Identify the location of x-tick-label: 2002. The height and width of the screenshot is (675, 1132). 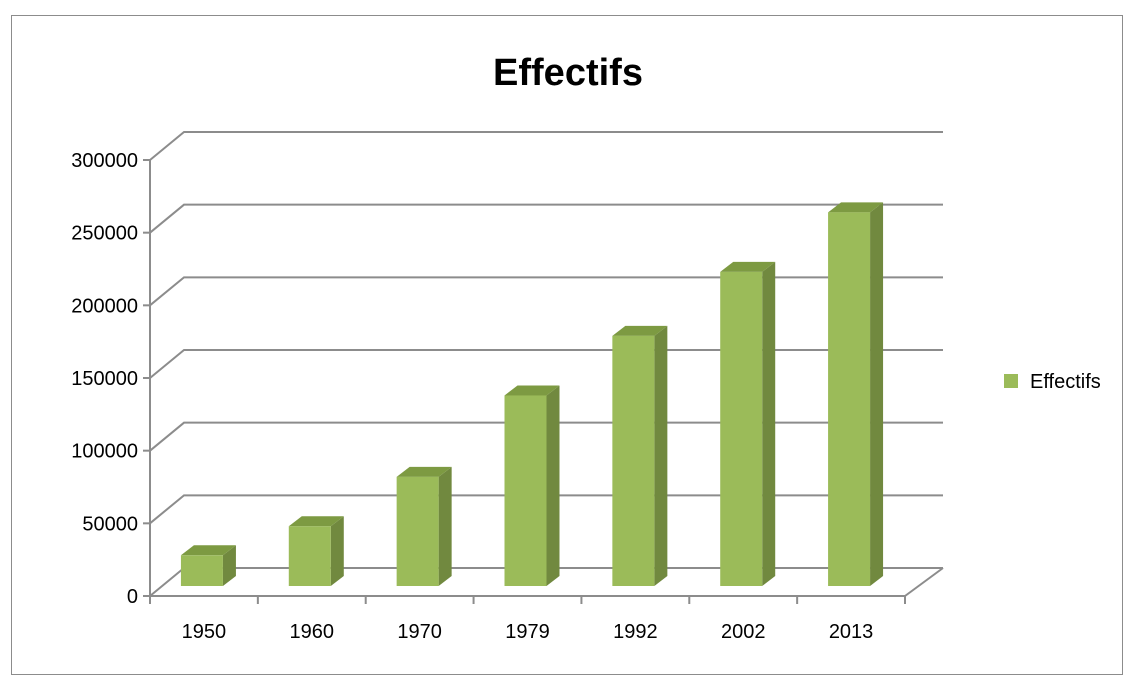
(743, 632).